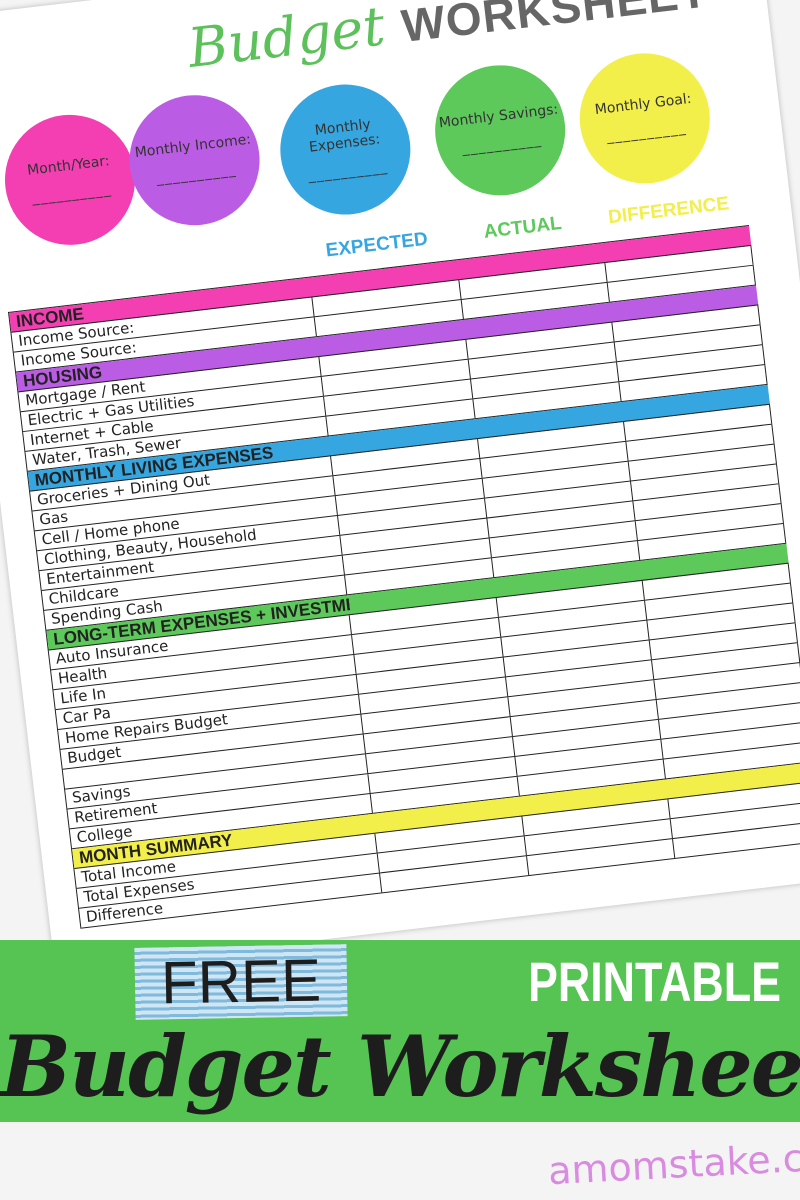  Describe the element at coordinates (499, 116) in the screenshot. I see `circle-label: Monthly Savings:` at that location.